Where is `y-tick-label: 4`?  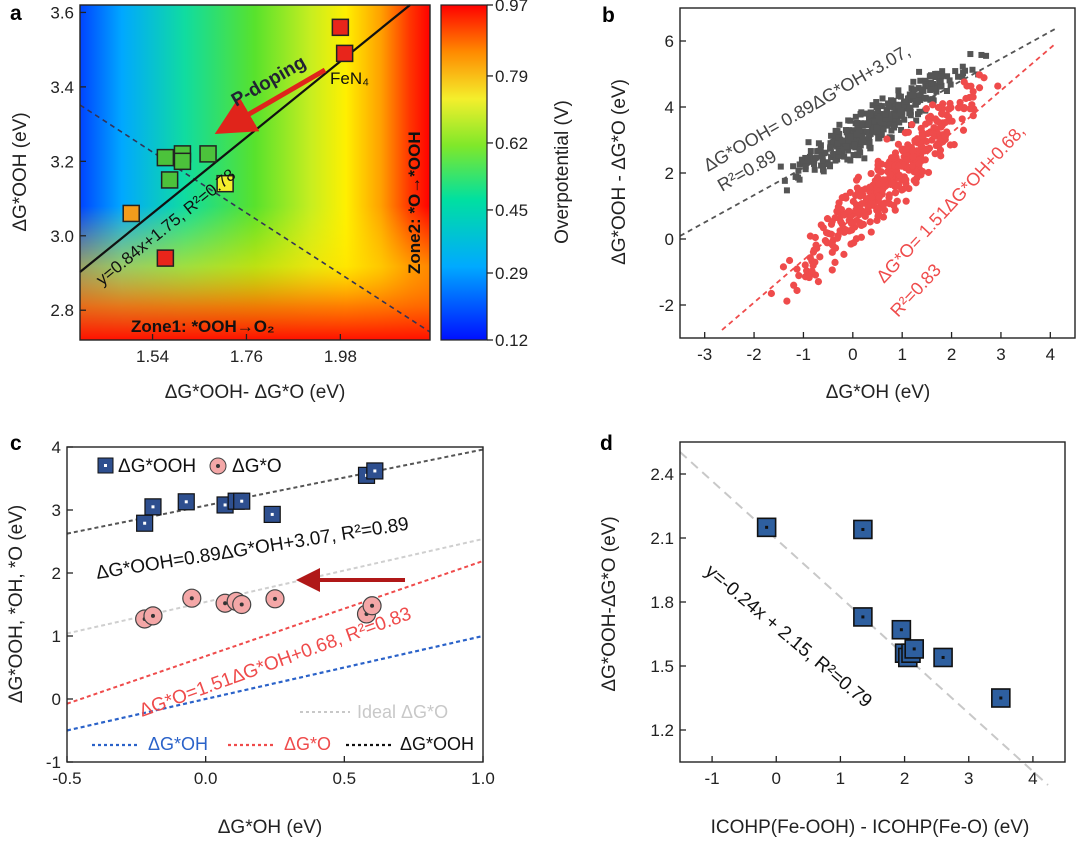 y-tick-label: 4 is located at coordinates (56, 447).